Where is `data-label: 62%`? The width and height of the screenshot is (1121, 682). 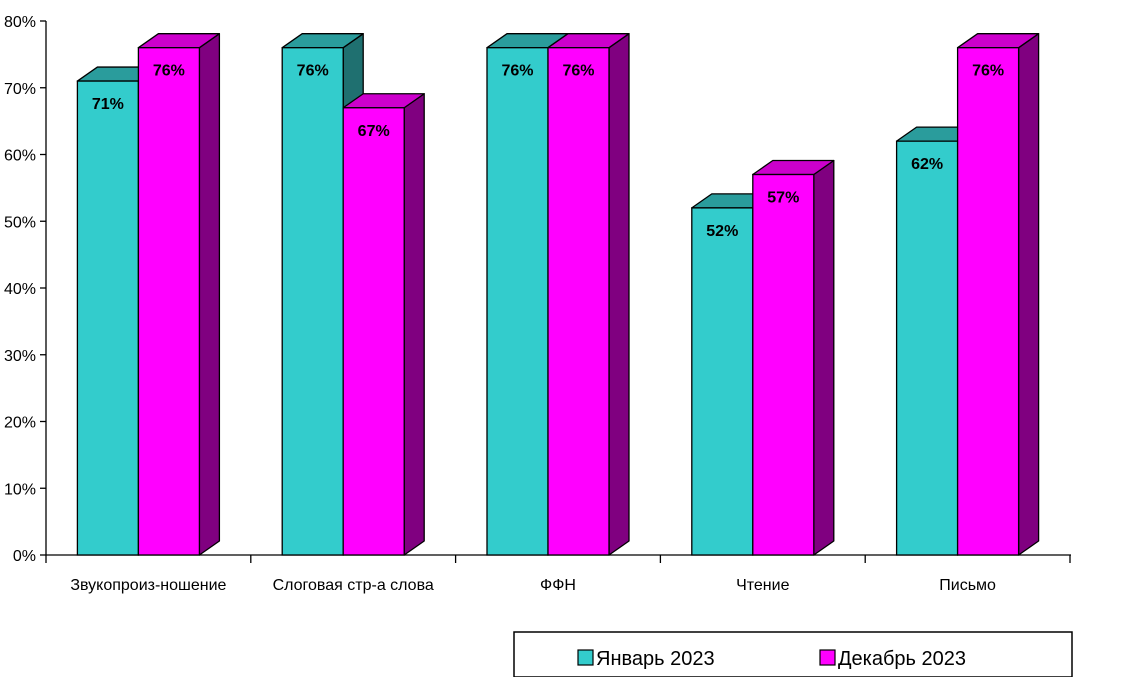
data-label: 62% is located at coordinates (927, 164).